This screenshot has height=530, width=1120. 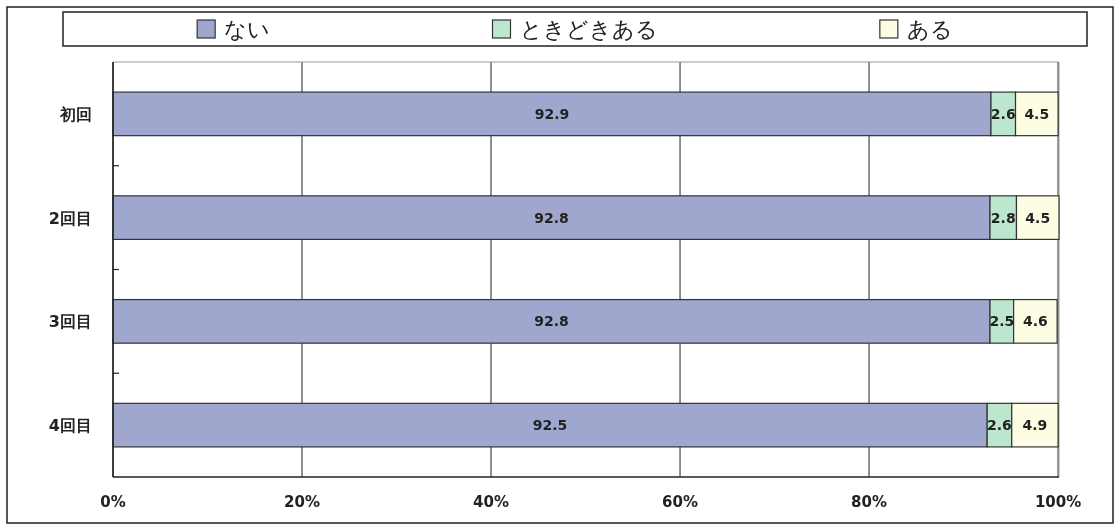 What do you see at coordinates (680, 502) in the screenshot?
I see `x-tick-label: 60%` at bounding box center [680, 502].